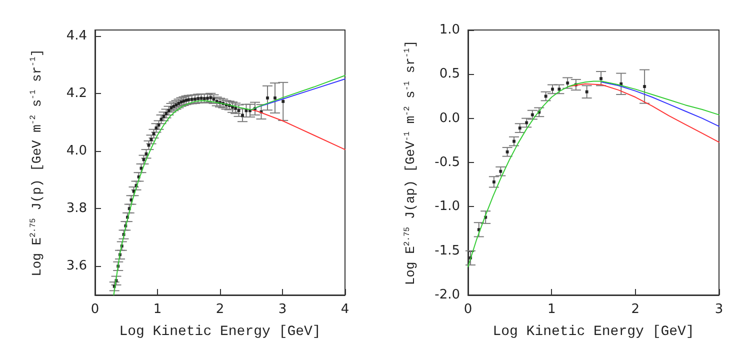 This screenshot has width=747, height=356. Describe the element at coordinates (76, 36) in the screenshot. I see `y-tick-label: 4.4` at that location.